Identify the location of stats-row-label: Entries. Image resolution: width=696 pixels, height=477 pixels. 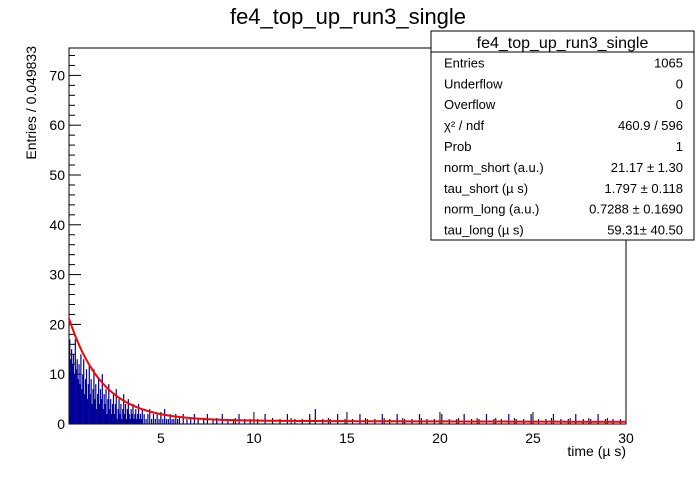
(464, 62).